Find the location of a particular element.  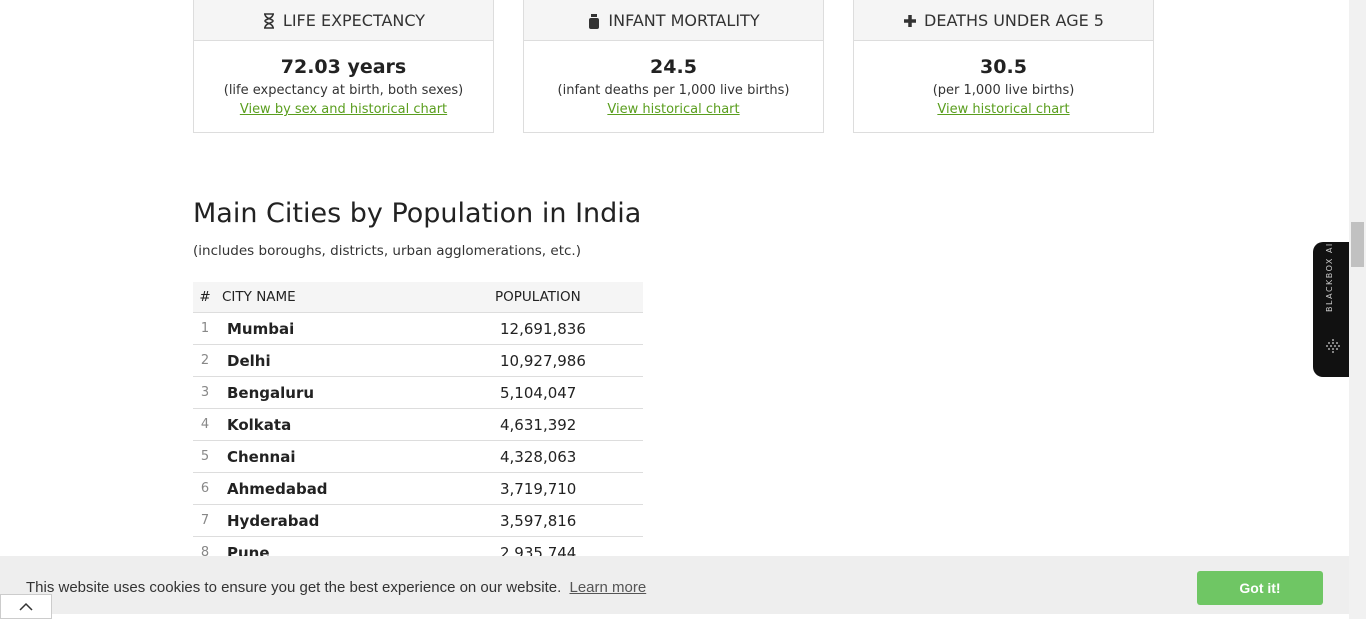

scrollbar-thumb is located at coordinates (1357, 244).